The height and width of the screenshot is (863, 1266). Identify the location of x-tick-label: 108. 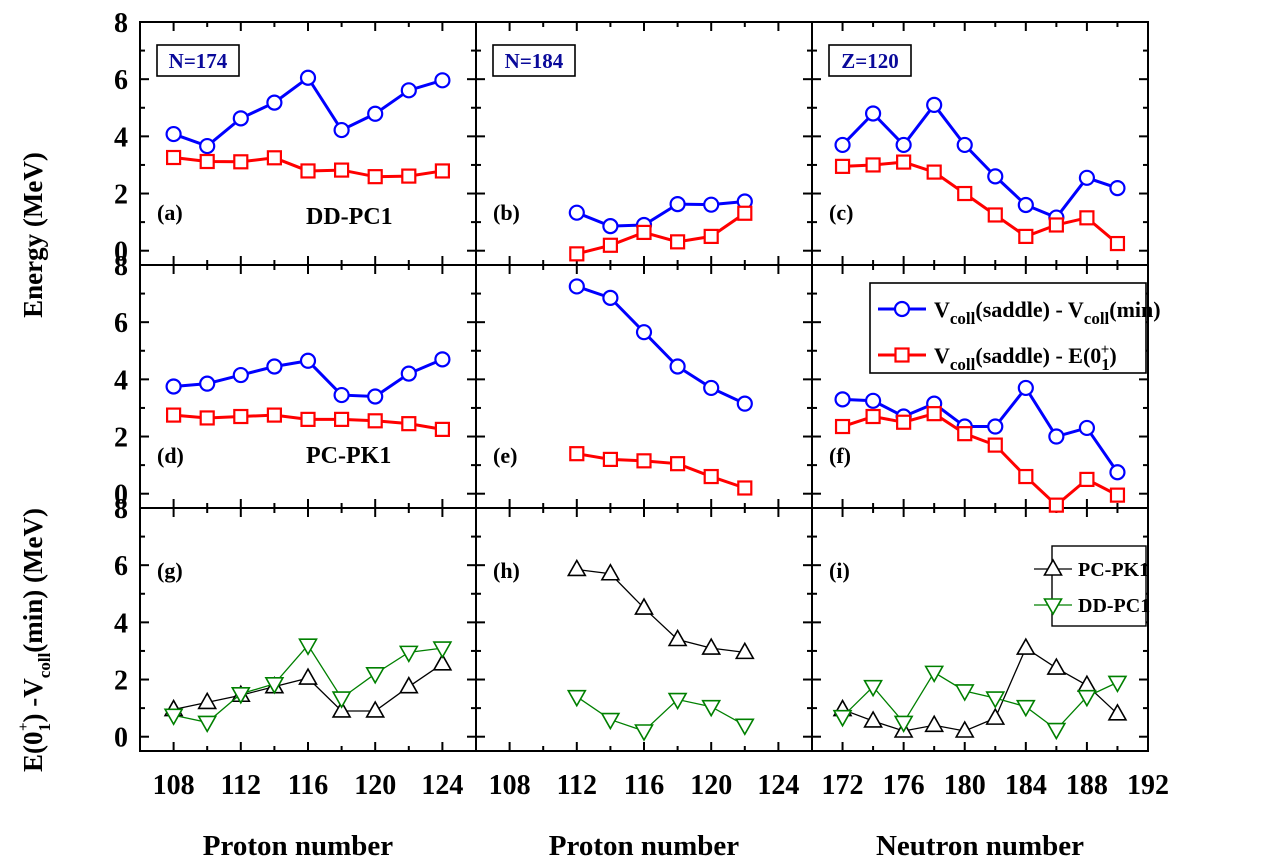
(510, 785).